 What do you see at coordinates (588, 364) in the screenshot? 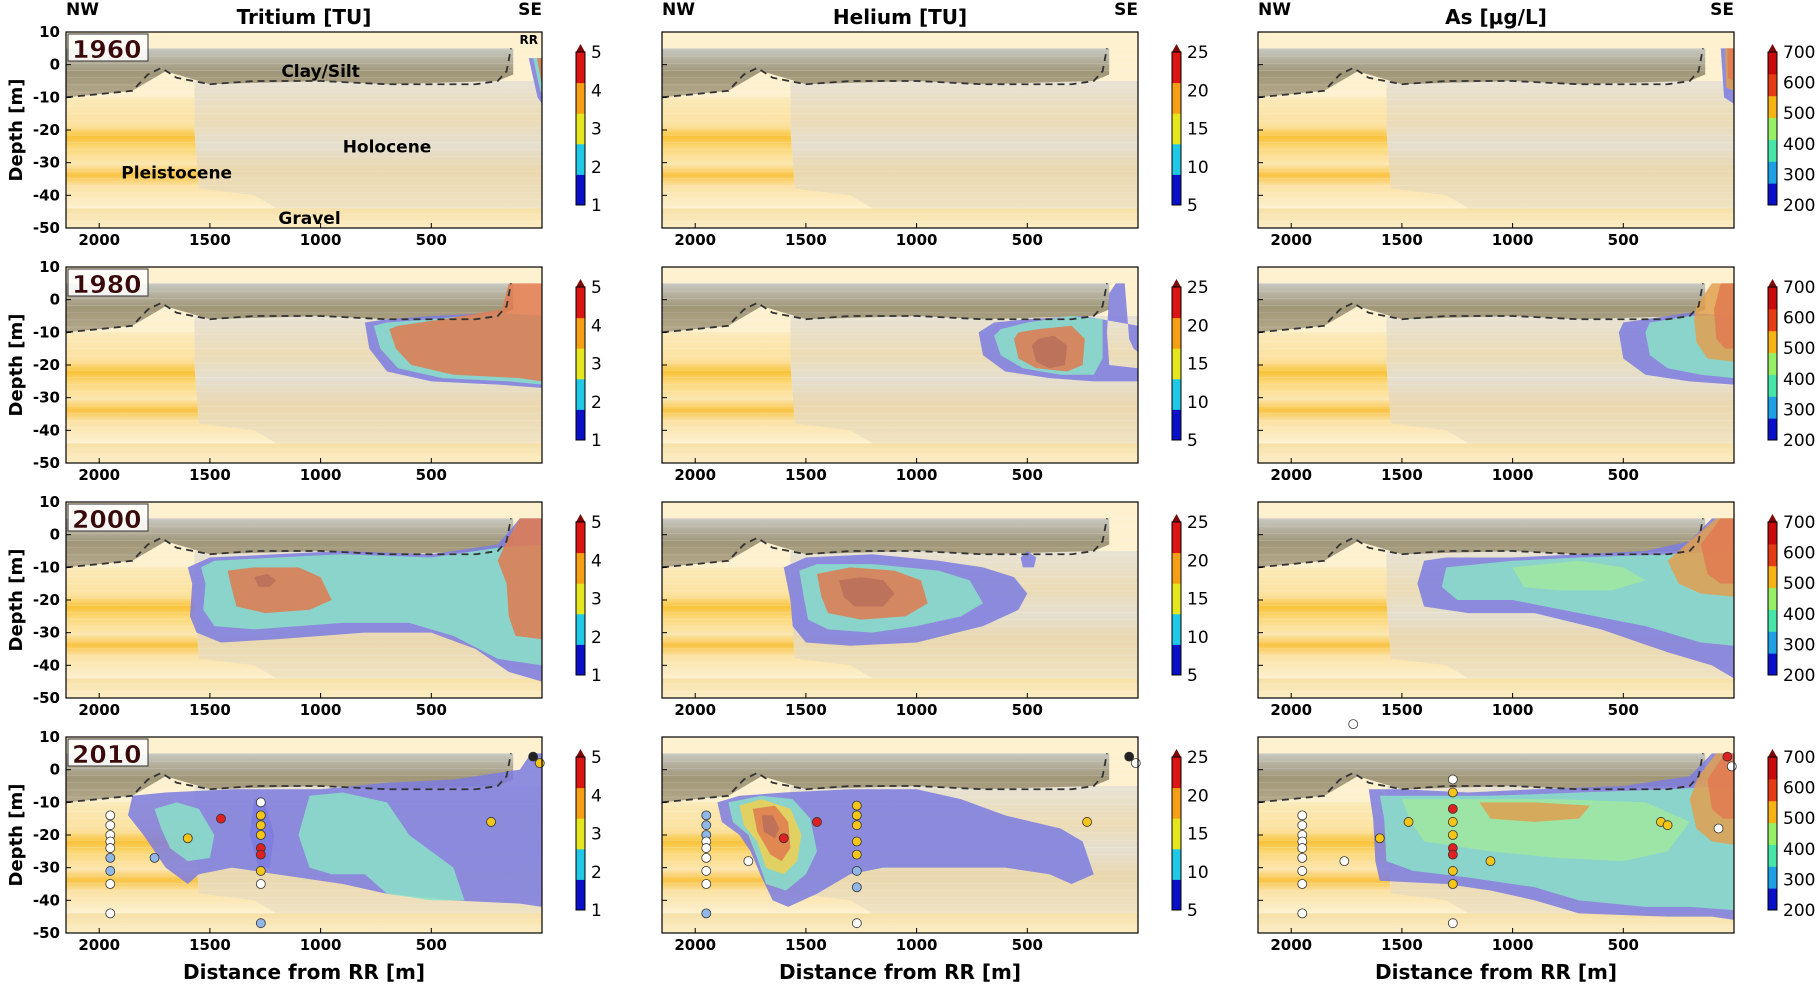
I see `colorbar: 1 2 3 4 5` at bounding box center [588, 364].